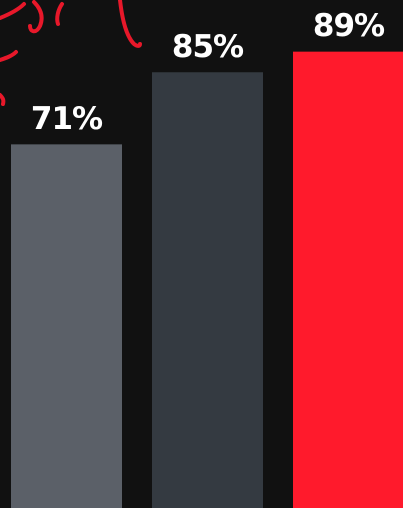 The height and width of the screenshot is (508, 403). I want to click on value-label: 89%, so click(349, 26).